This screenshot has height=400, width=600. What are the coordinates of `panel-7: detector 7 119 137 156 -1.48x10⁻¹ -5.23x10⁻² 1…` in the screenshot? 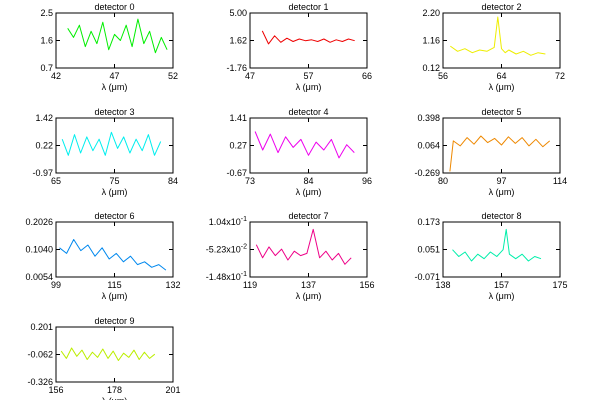 It's located at (290, 256).